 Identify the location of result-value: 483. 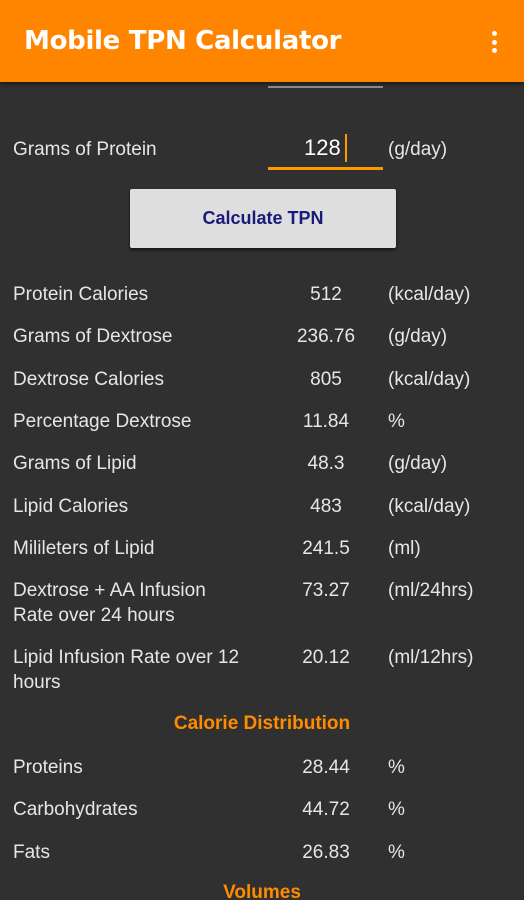
(326, 506).